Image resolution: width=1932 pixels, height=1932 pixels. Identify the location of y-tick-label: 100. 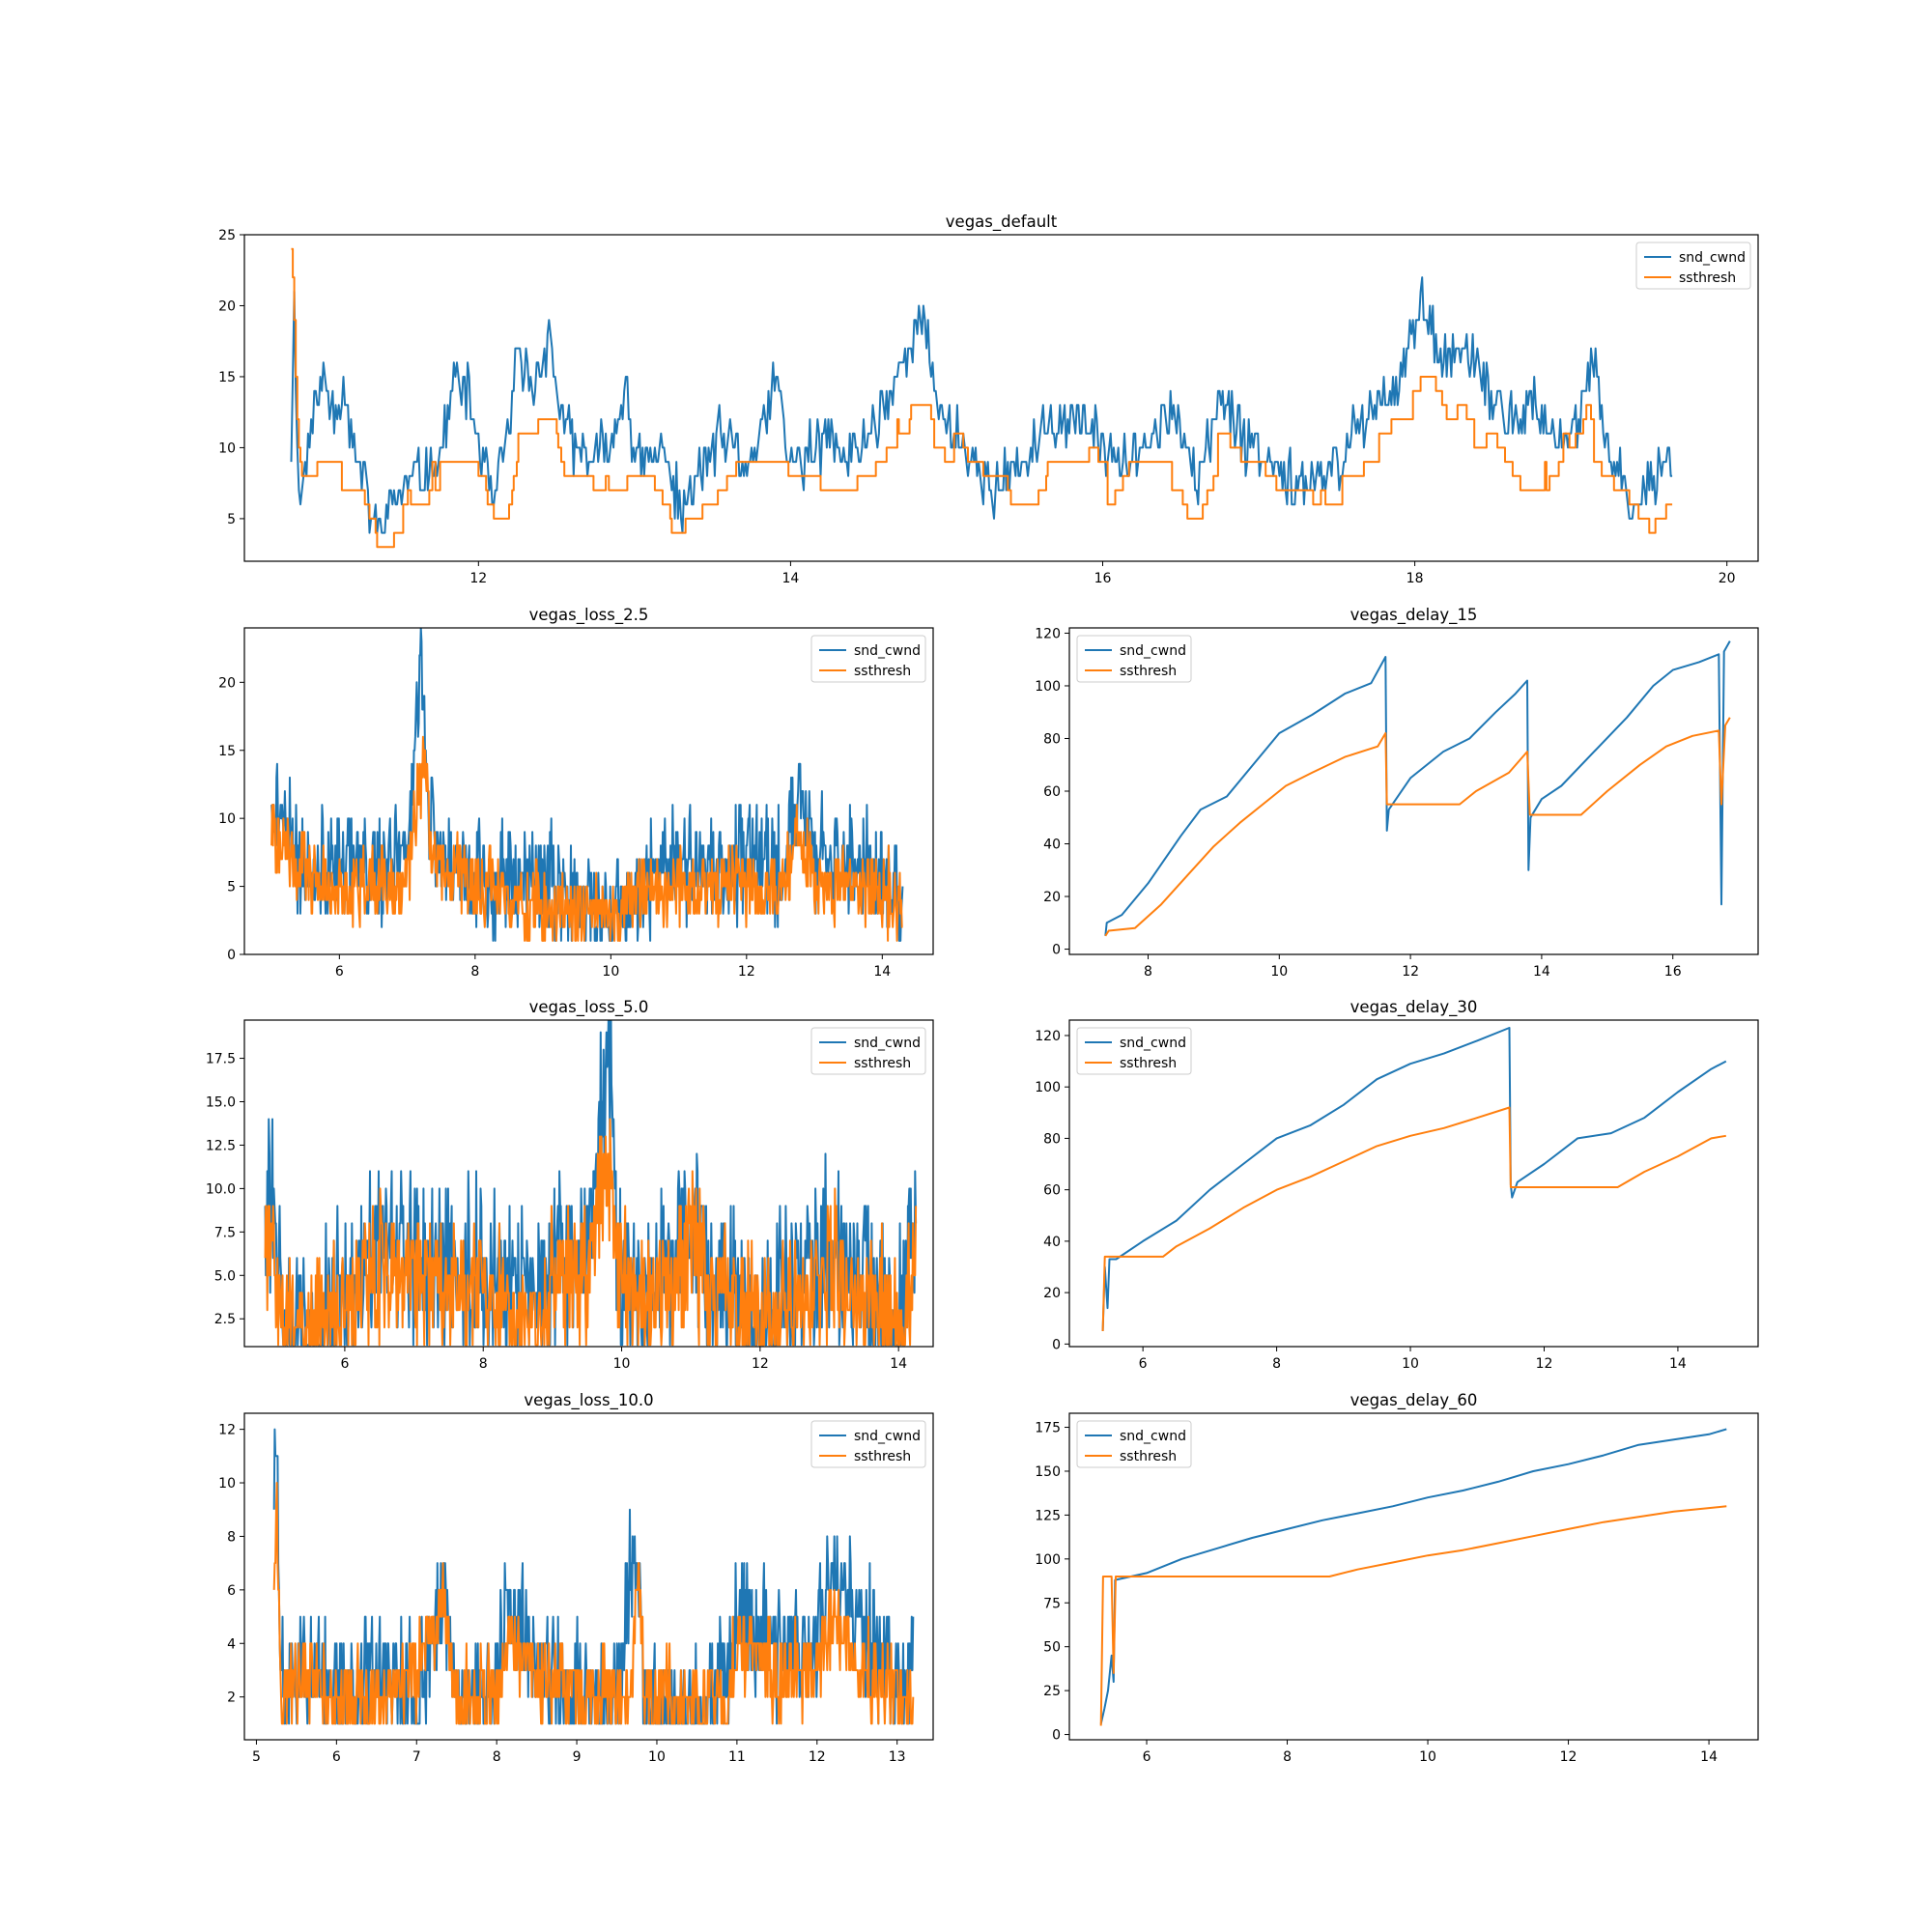
(1048, 1087).